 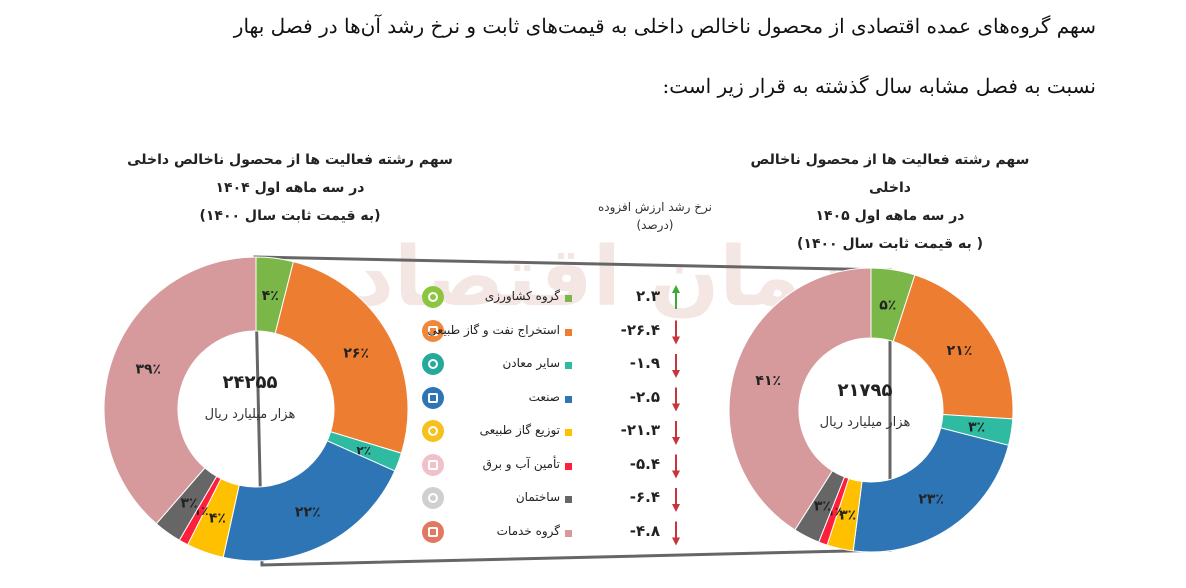 I want to click on slice-label-1404-0: ۴٪, so click(x=270, y=296).